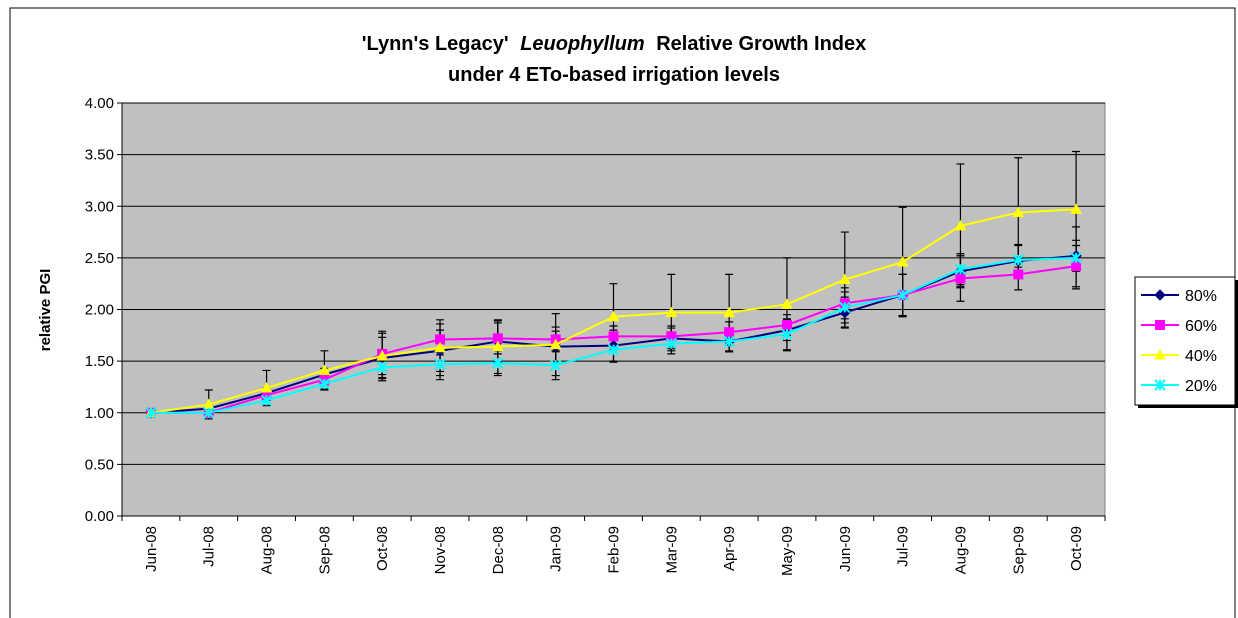  Describe the element at coordinates (99, 310) in the screenshot. I see `y-tick-label: 2.00` at that location.